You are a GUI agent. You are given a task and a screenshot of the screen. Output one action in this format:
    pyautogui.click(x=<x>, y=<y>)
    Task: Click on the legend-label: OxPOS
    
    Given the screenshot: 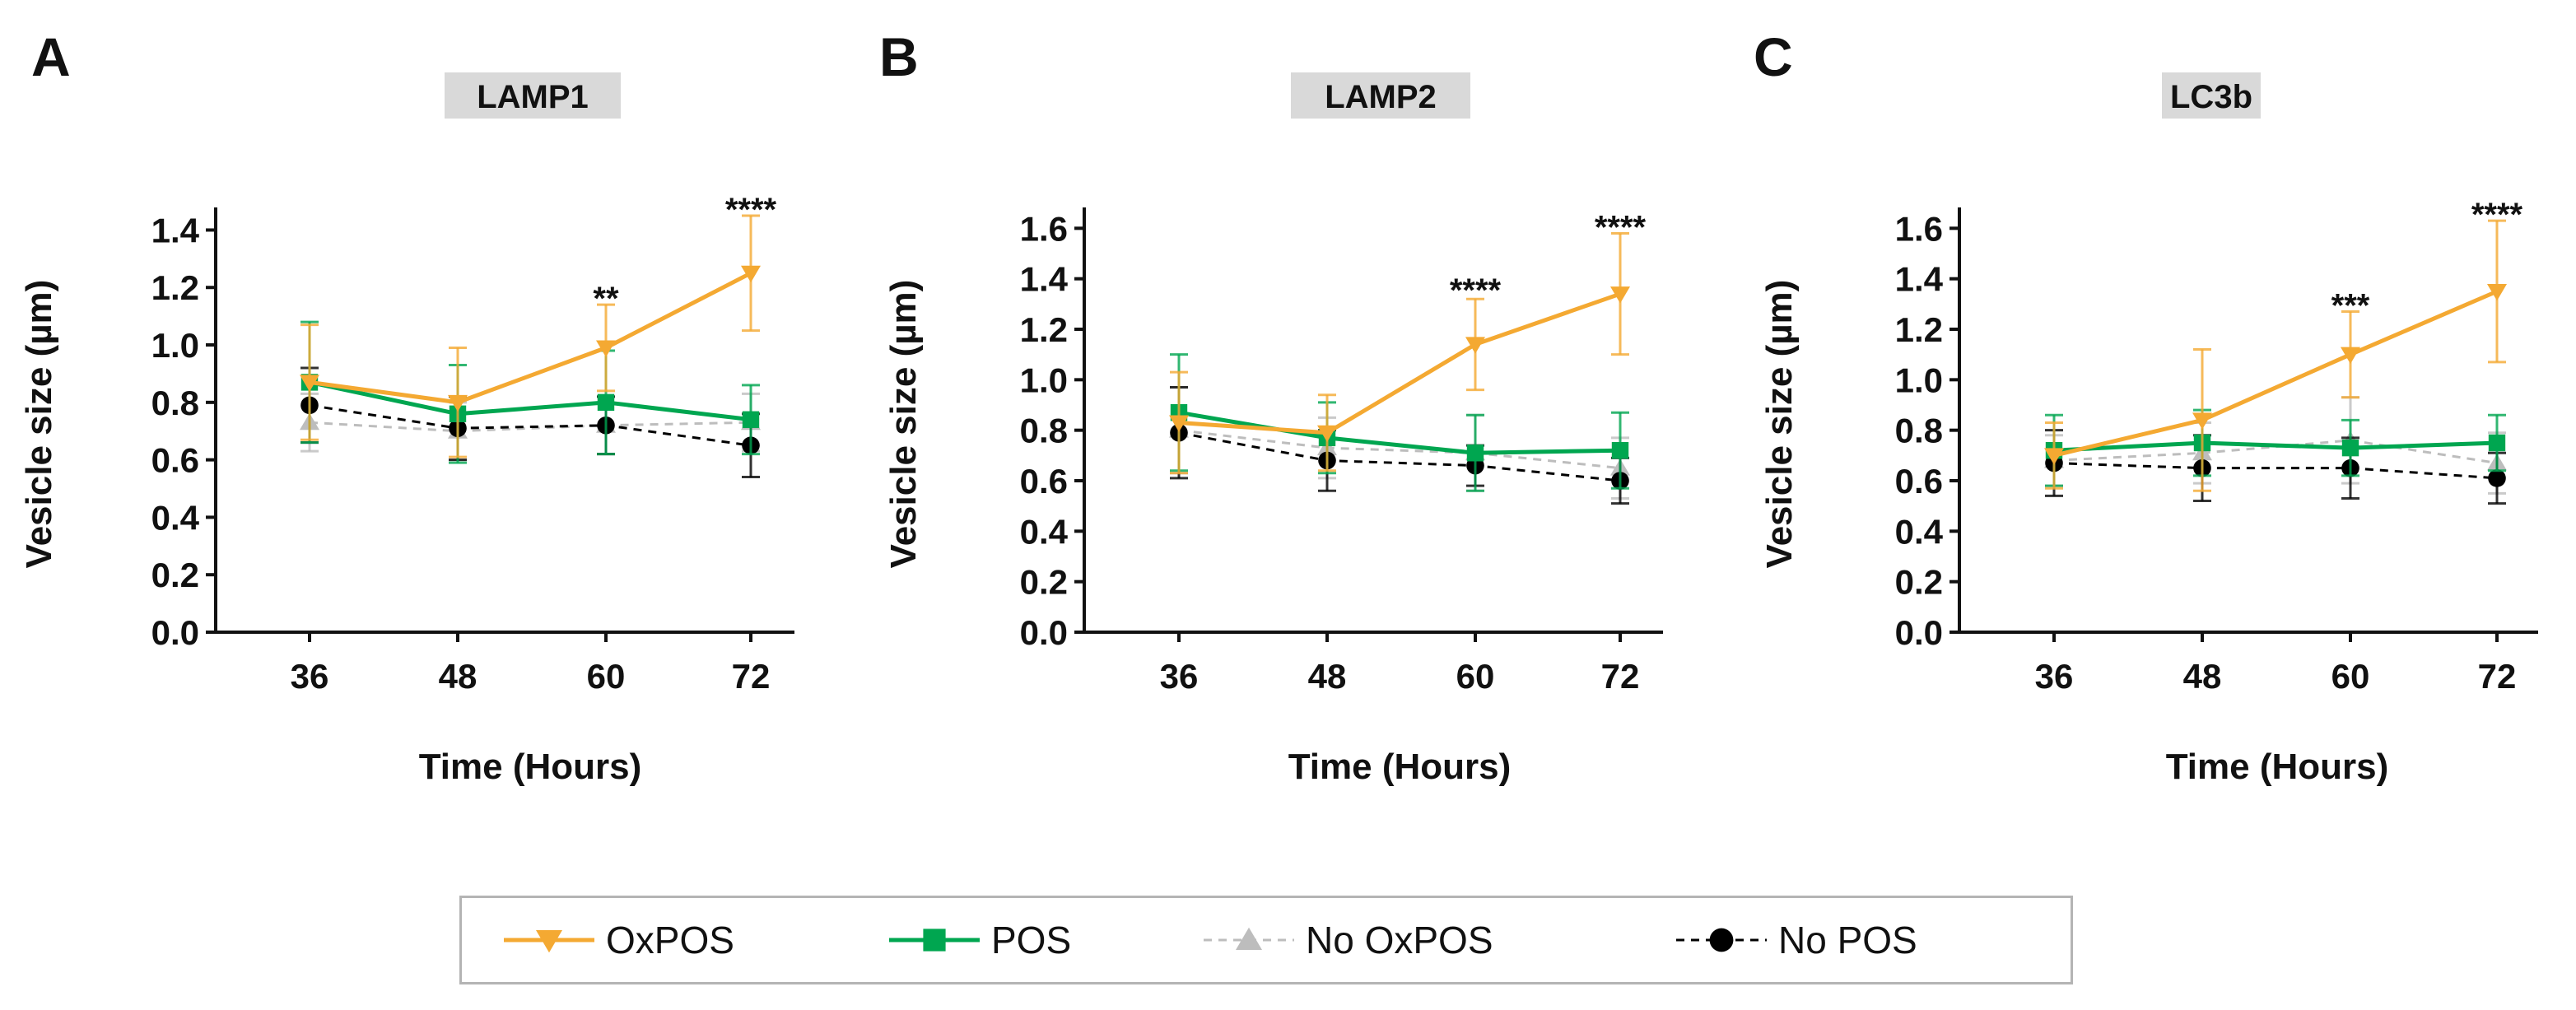 What is the action you would take?
    pyautogui.click(x=670, y=940)
    